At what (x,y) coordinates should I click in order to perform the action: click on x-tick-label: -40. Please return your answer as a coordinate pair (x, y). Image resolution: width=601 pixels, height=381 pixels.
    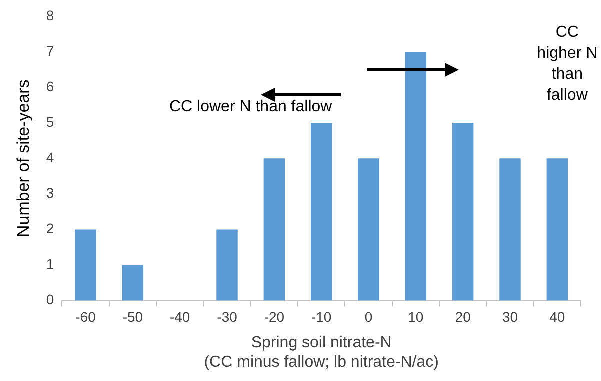
    Looking at the image, I should click on (180, 317).